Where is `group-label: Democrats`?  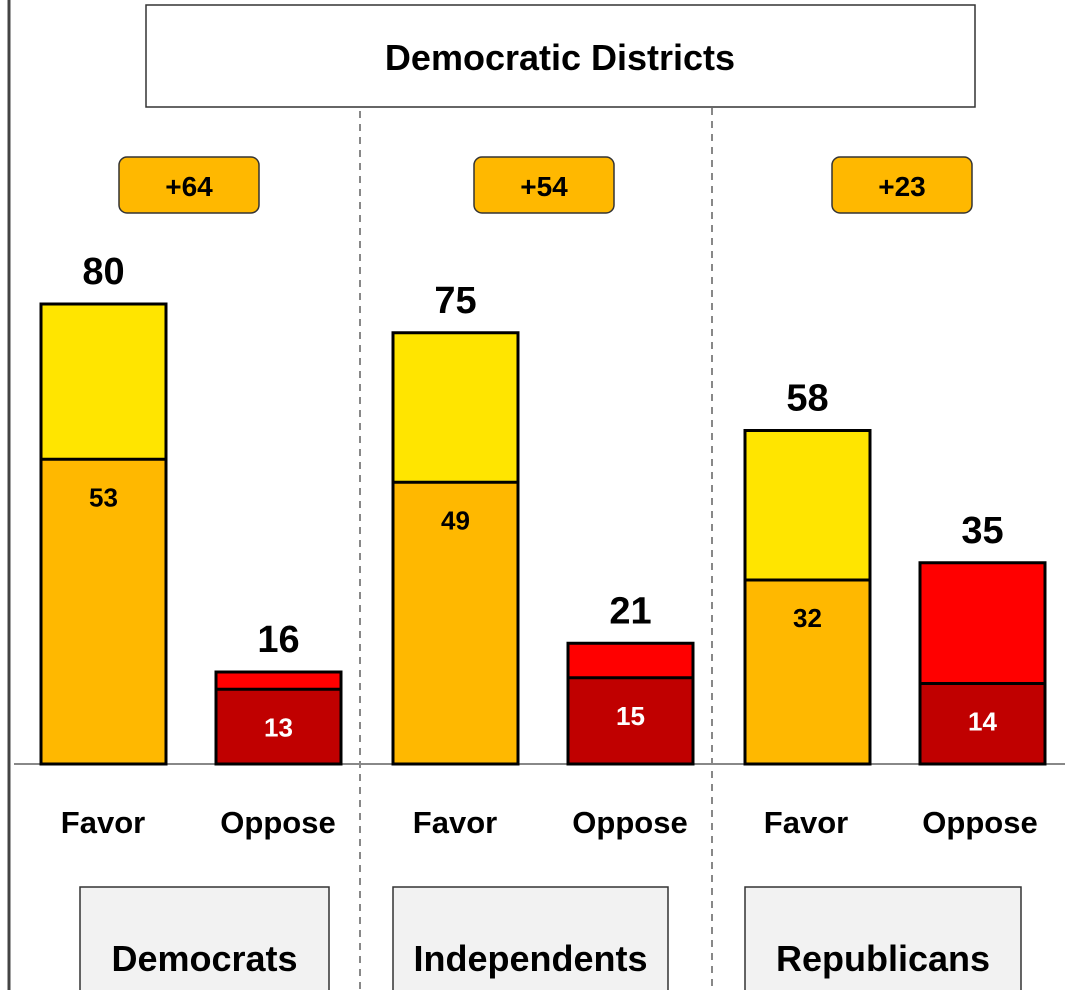
group-label: Democrats is located at coordinates (204, 958).